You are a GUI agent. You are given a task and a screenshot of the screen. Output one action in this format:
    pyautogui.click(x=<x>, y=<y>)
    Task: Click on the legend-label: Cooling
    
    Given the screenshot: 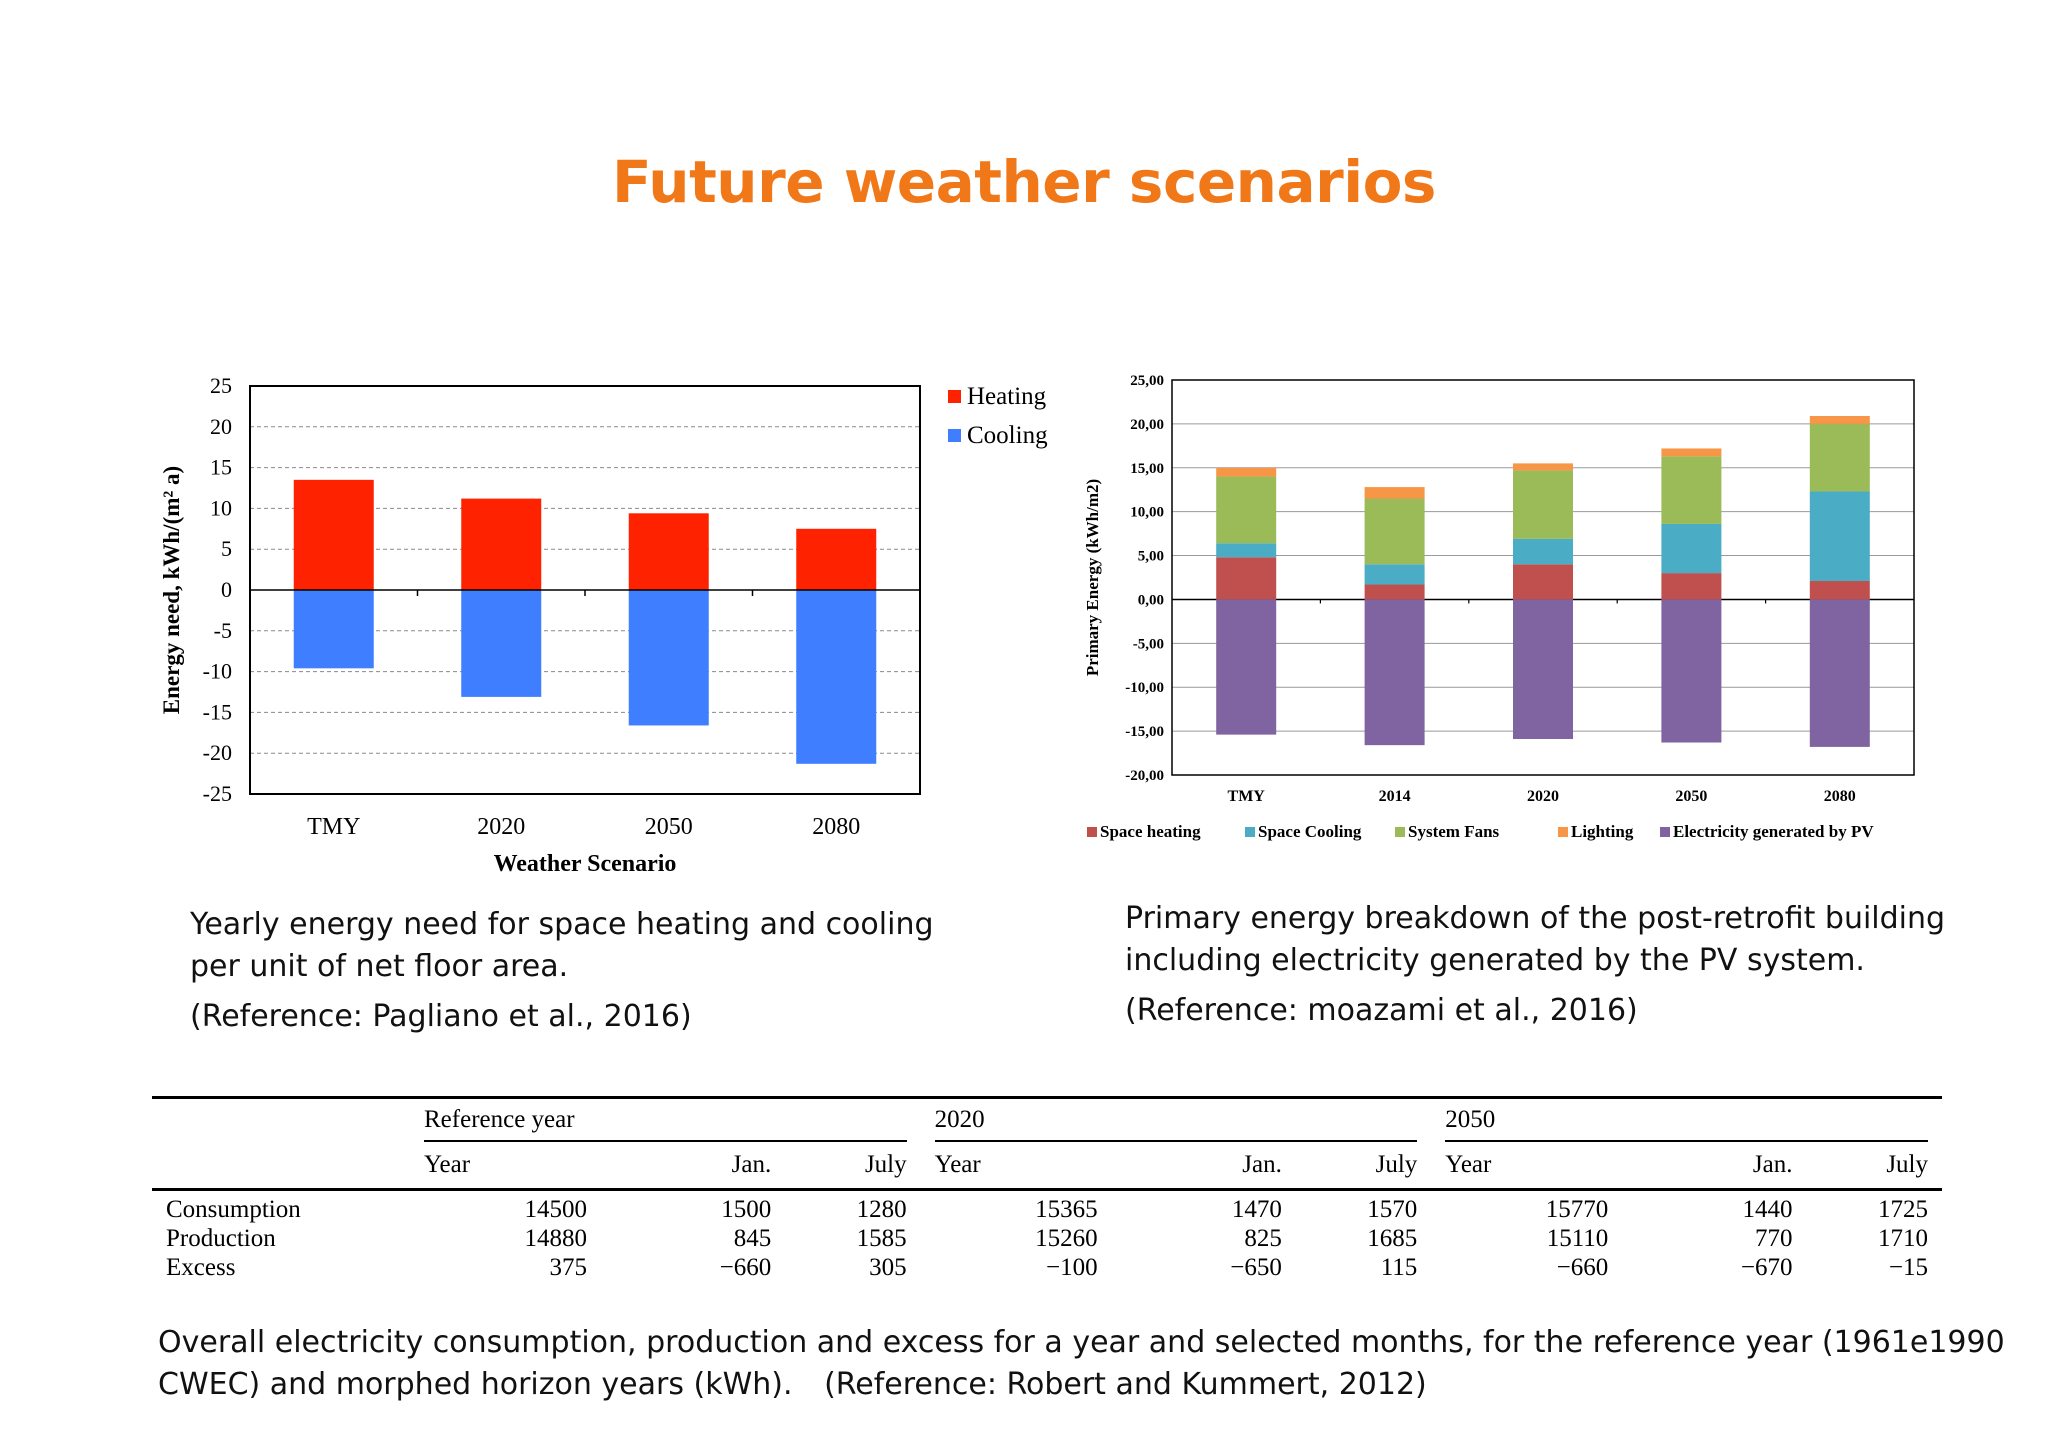 What is the action you would take?
    pyautogui.click(x=1007, y=435)
    